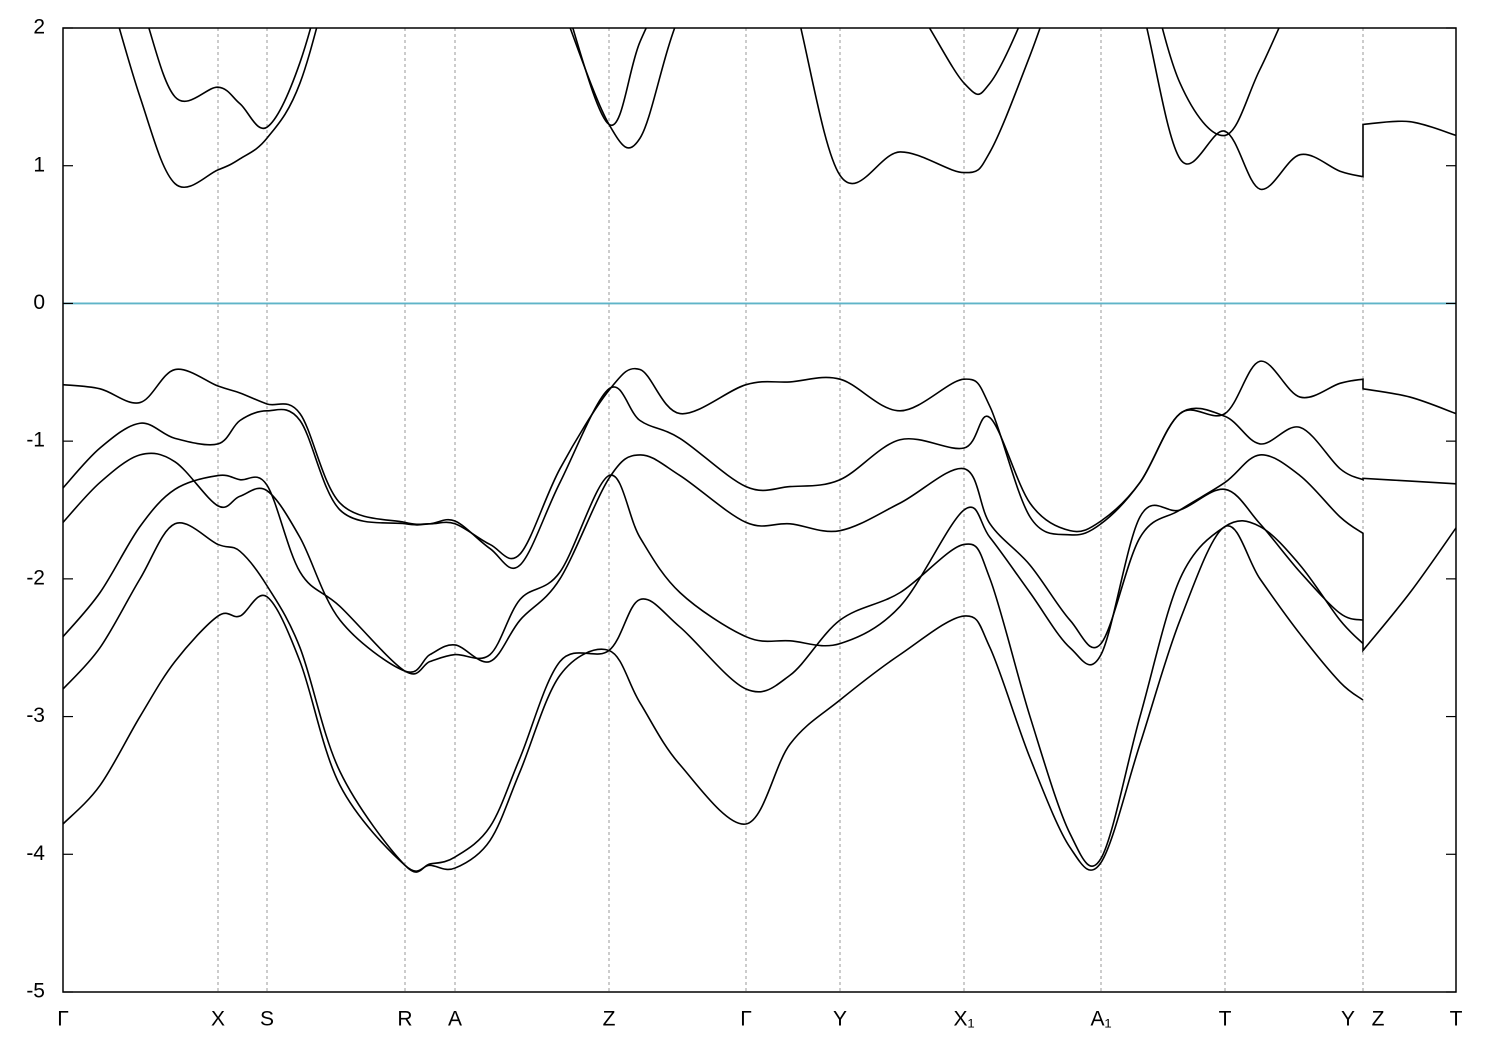 The height and width of the screenshot is (1050, 1500). Describe the element at coordinates (35, 440) in the screenshot. I see `y-tick-label: -1` at that location.